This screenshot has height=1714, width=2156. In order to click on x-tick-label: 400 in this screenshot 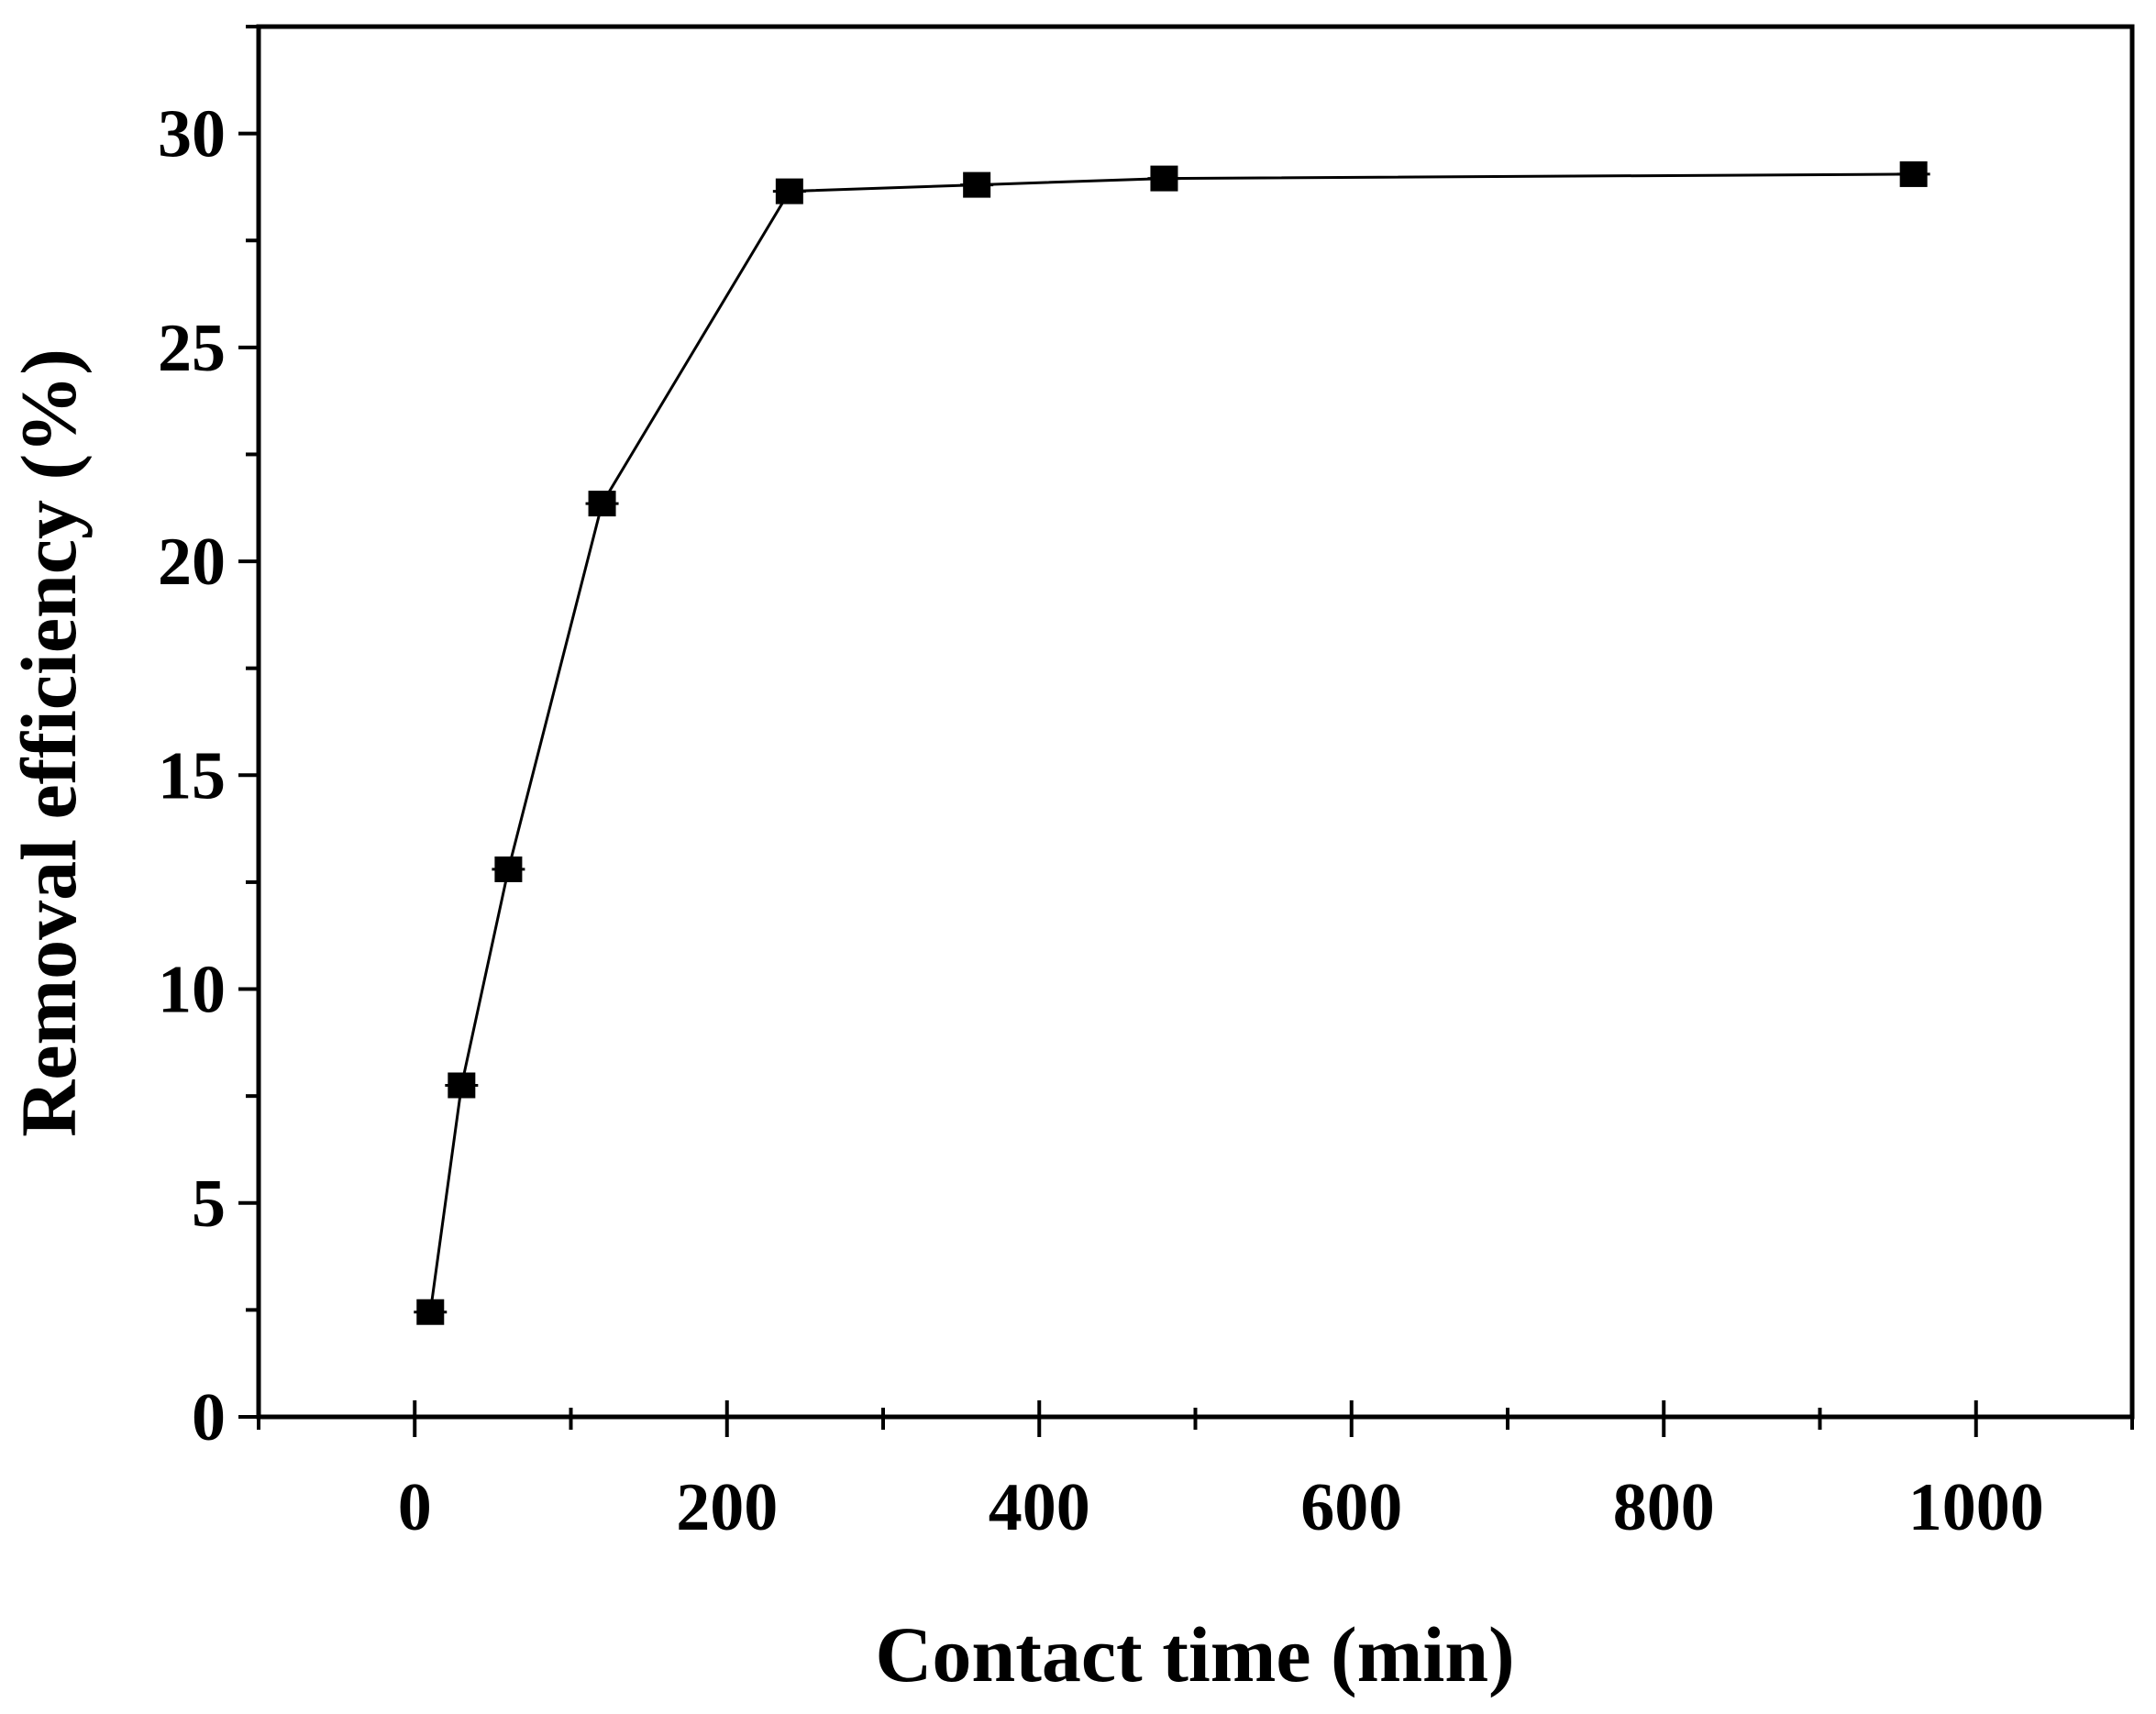, I will do `click(1040, 1508)`.